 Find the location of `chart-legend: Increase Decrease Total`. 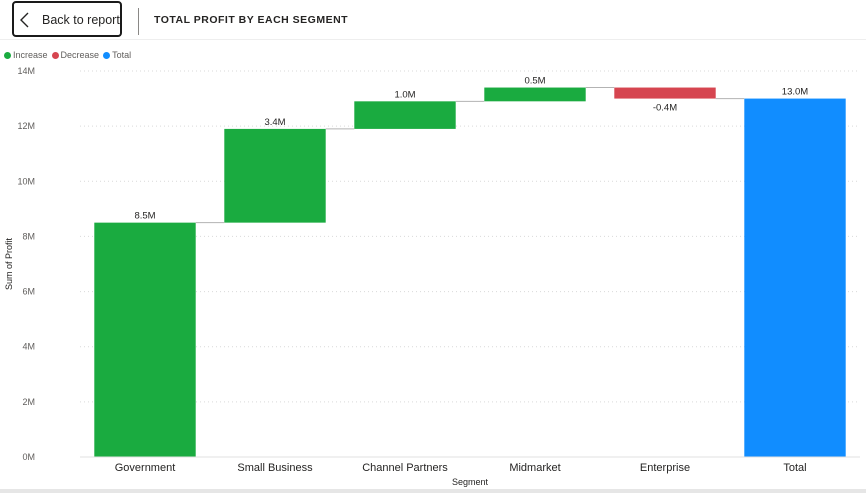

chart-legend: Increase Decrease Total is located at coordinates (69, 55).